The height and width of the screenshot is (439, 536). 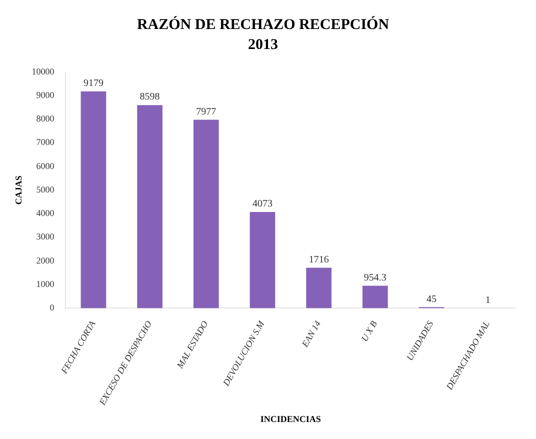 I want to click on chart-title: RAZÓN DE RECHAZO RECEPCIÓN, so click(x=263, y=24).